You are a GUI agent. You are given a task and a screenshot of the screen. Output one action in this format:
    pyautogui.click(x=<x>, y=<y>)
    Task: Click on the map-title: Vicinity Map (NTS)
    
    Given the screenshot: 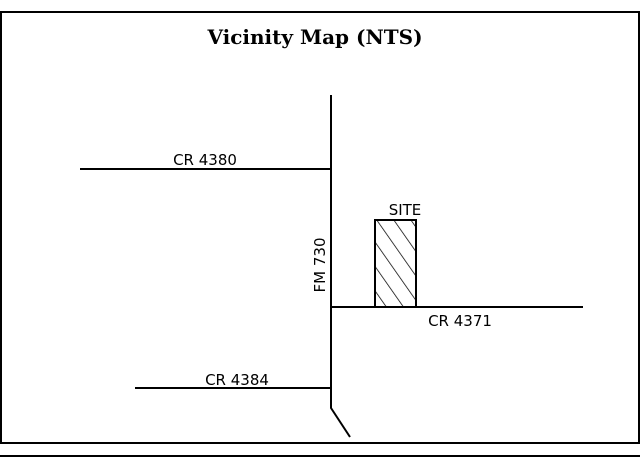 What is the action you would take?
    pyautogui.click(x=314, y=37)
    